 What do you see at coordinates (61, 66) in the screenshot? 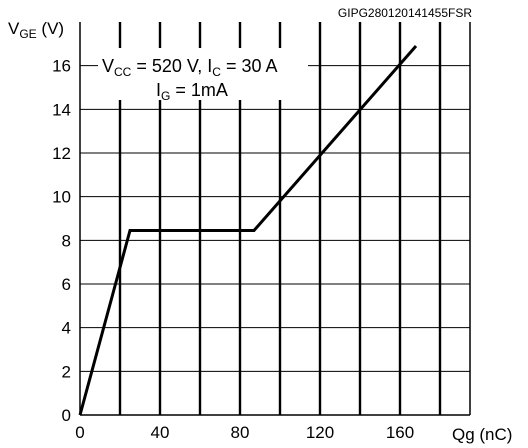
I see `y-tick-label: 16` at bounding box center [61, 66].